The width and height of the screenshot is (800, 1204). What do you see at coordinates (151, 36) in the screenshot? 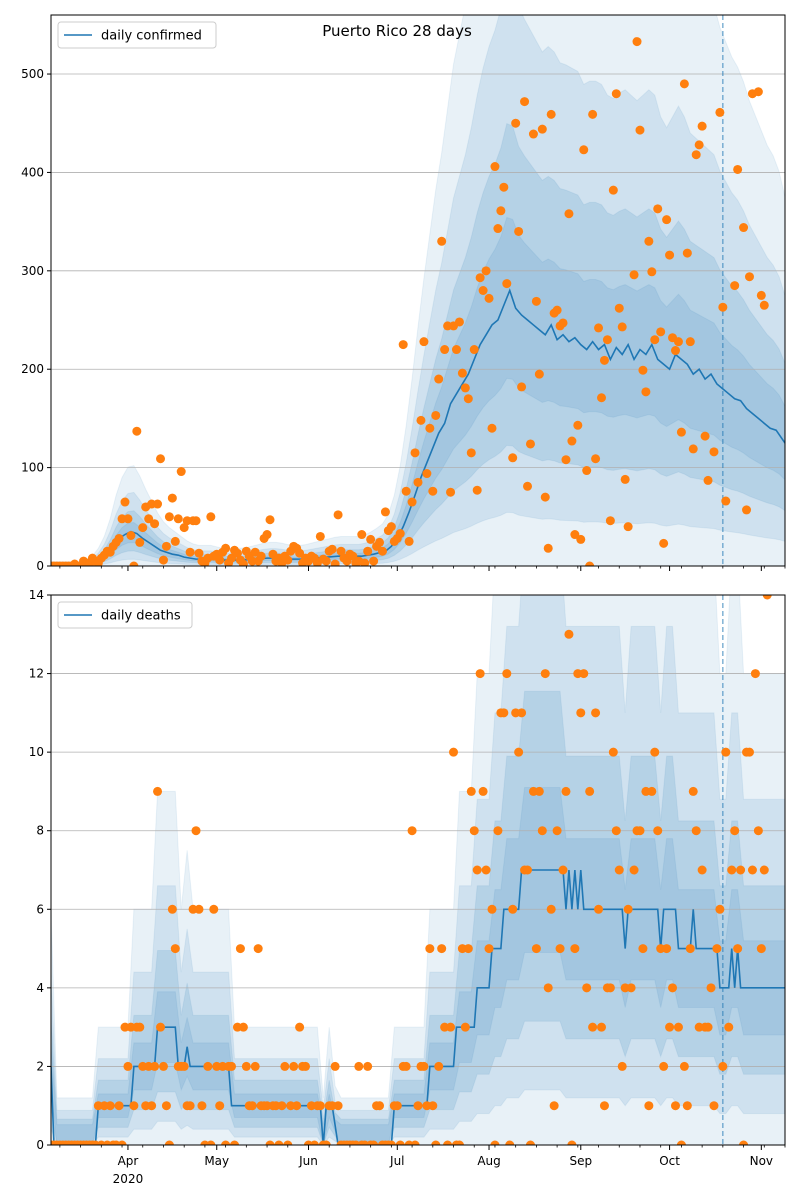
I see `legend-label: daily confirmed` at bounding box center [151, 36].